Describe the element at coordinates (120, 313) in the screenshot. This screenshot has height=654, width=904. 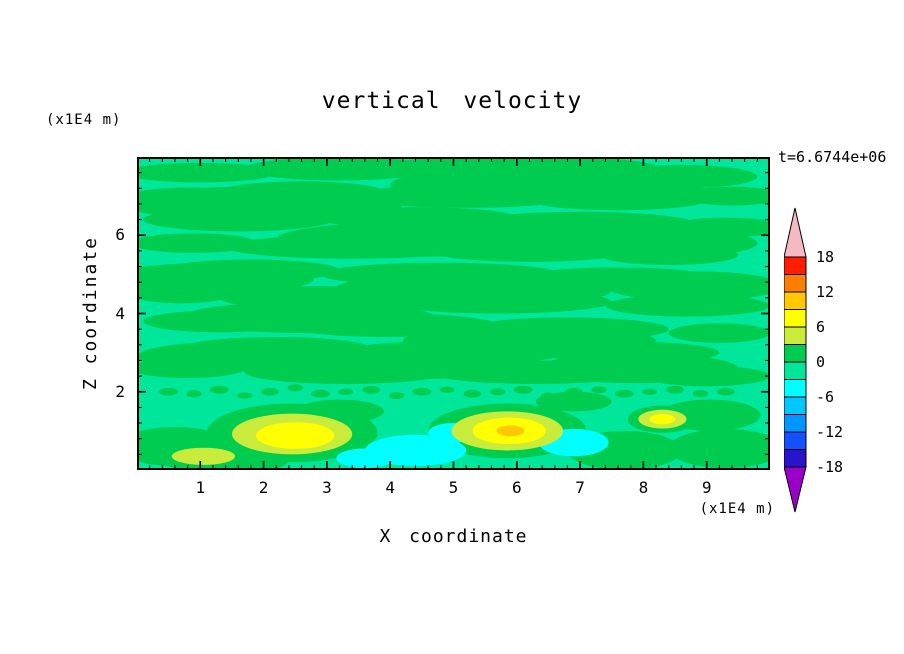
I see `y-tick-label: 4` at that location.